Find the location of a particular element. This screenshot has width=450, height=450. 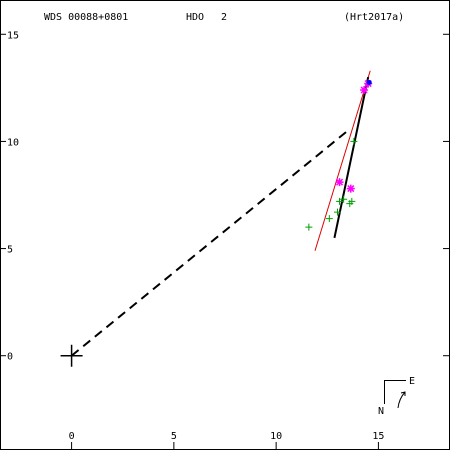

y-tick-label: 0 is located at coordinates (10, 357).